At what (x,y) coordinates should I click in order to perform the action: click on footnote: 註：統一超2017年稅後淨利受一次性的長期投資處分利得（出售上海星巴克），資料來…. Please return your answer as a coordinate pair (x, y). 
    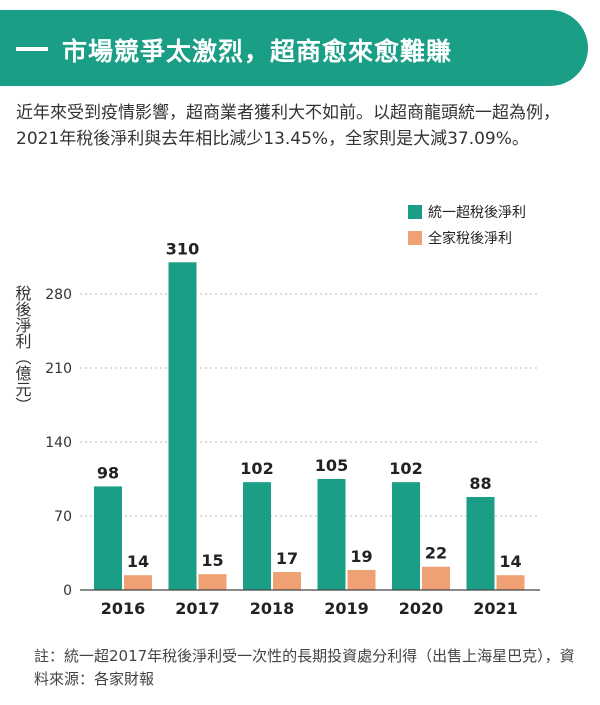
    Looking at the image, I should click on (304, 667).